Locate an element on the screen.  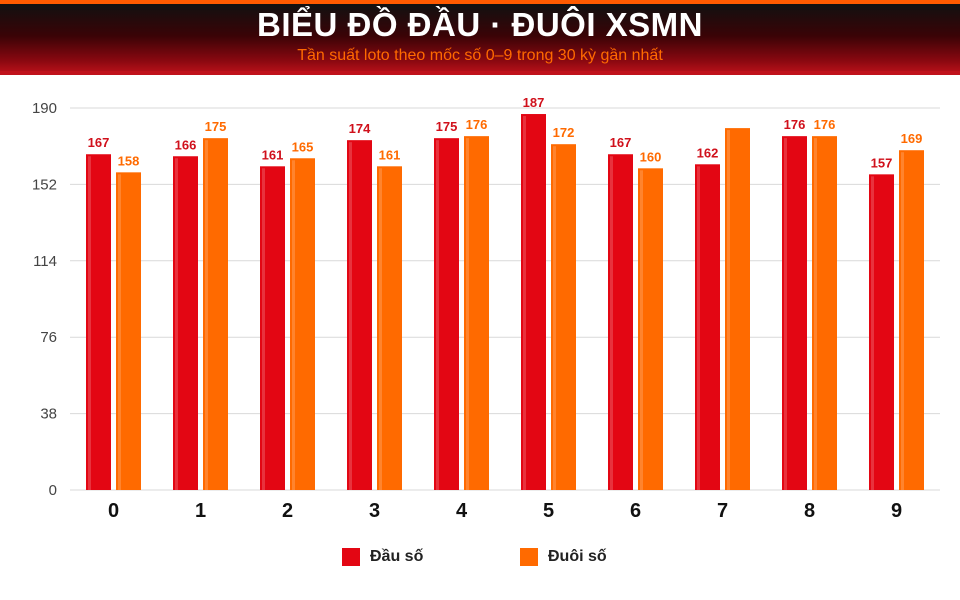
y-tick-label: 114 is located at coordinates (45, 261).